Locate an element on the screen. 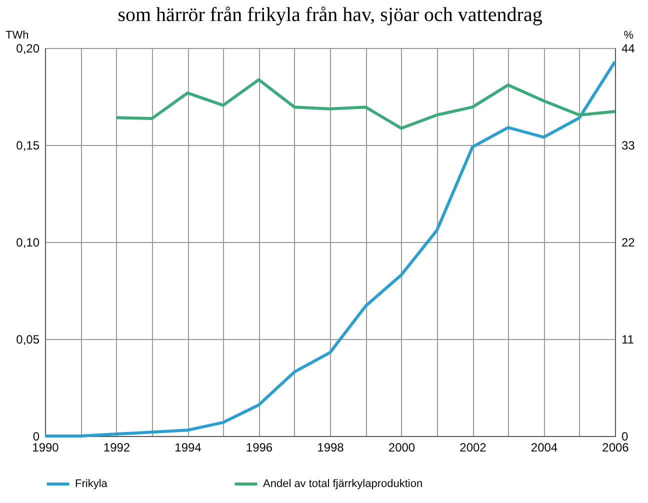  y2-tick-label: 11 is located at coordinates (628, 339).